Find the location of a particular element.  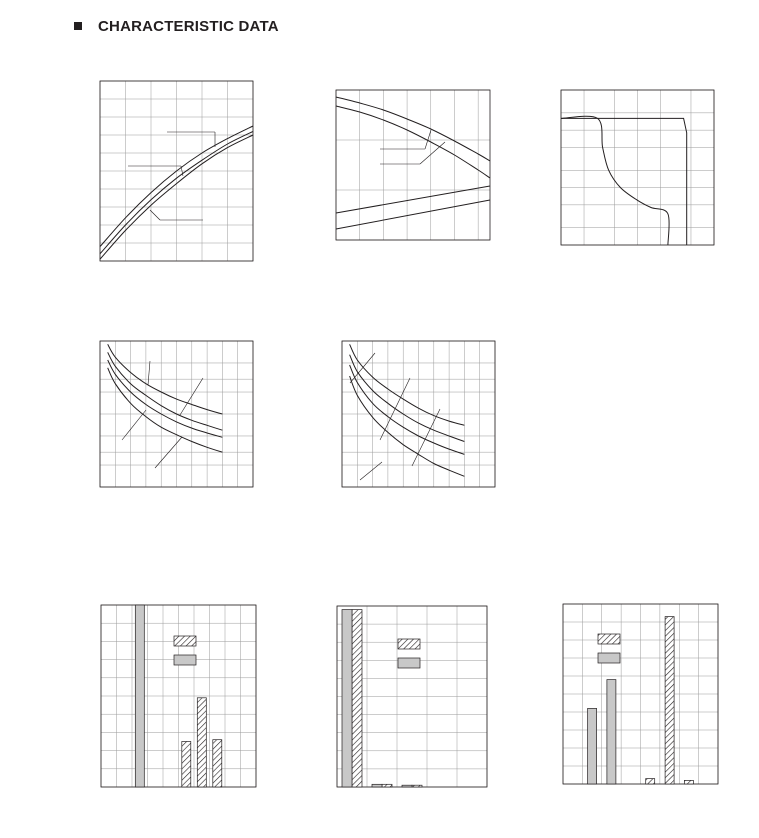

chart-life-curve-k1ck is located at coordinates (418, 414).